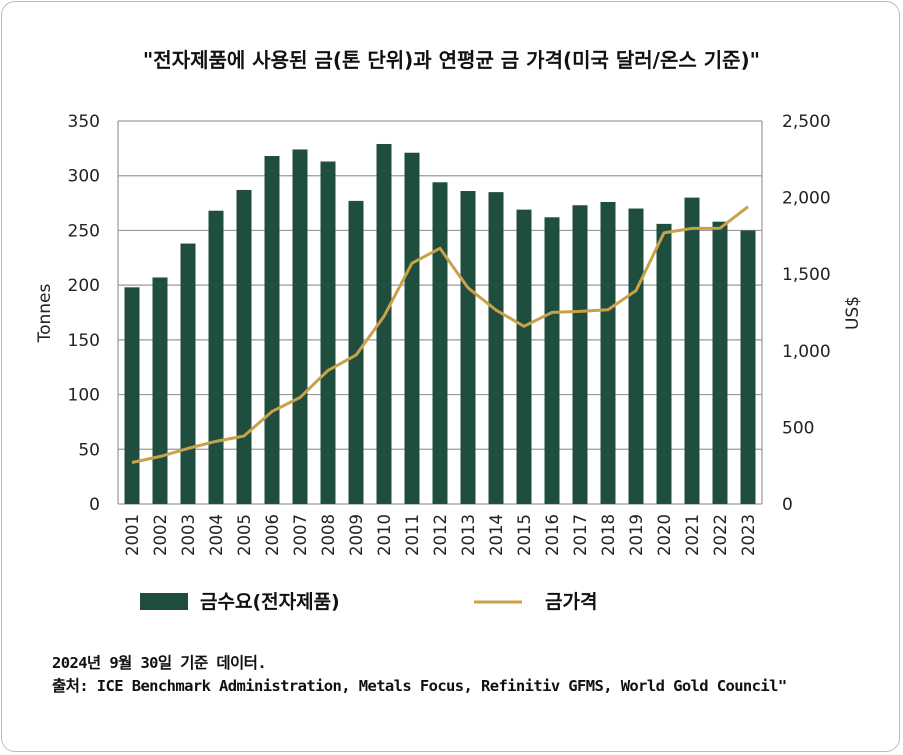  What do you see at coordinates (89, 450) in the screenshot?
I see `left-tick-label: 50` at bounding box center [89, 450].